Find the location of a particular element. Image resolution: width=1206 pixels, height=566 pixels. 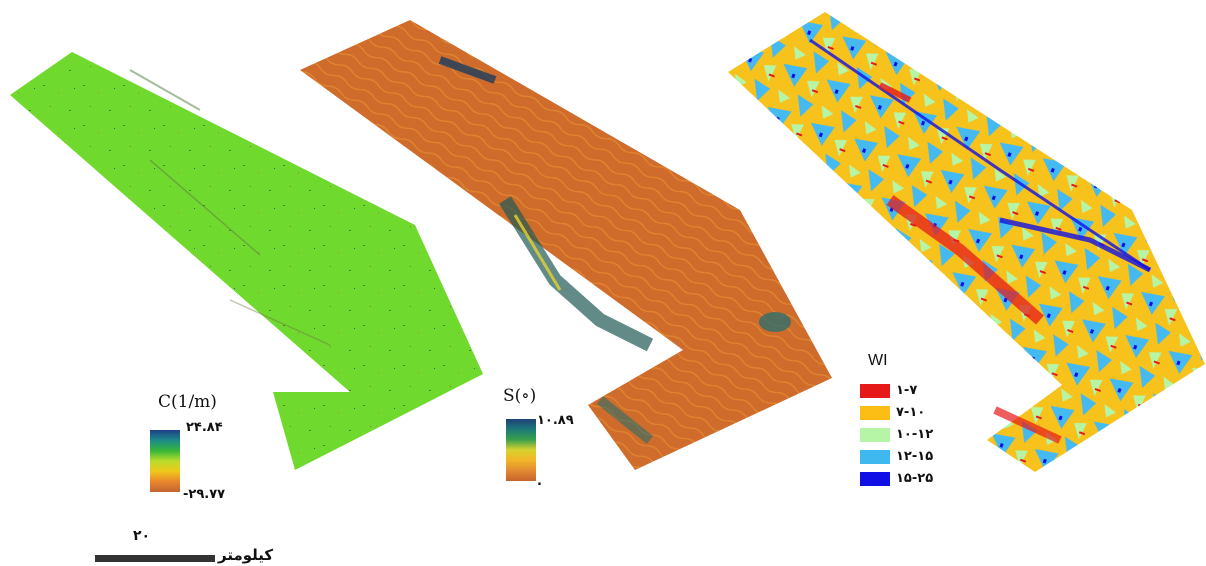

wi-legend-title: WI is located at coordinates (878, 360).